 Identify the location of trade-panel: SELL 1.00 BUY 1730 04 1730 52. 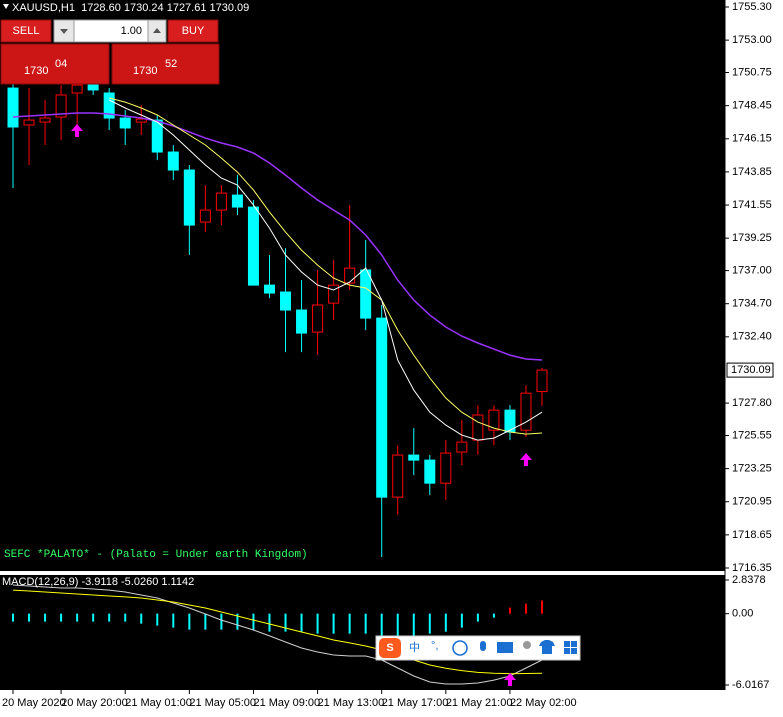
(110, 52).